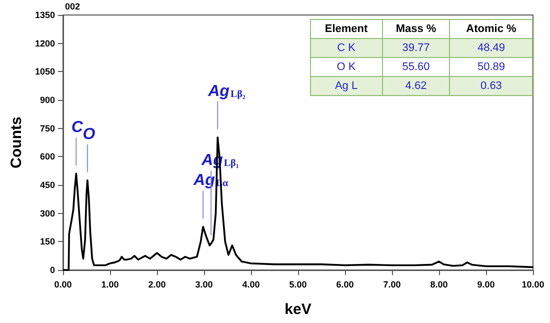  Describe the element at coordinates (533, 285) in the screenshot. I see `x-tick-label: 10.00` at that location.